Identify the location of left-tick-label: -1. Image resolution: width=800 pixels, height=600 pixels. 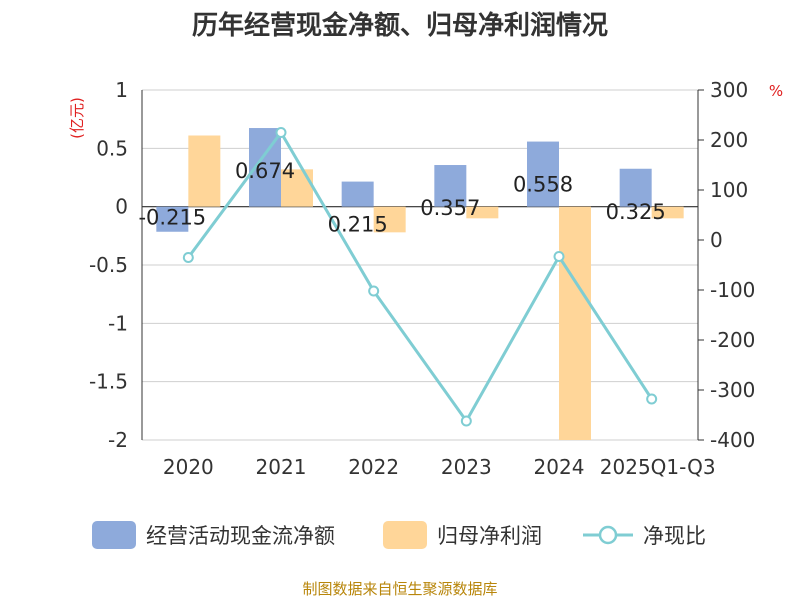
(118, 323).